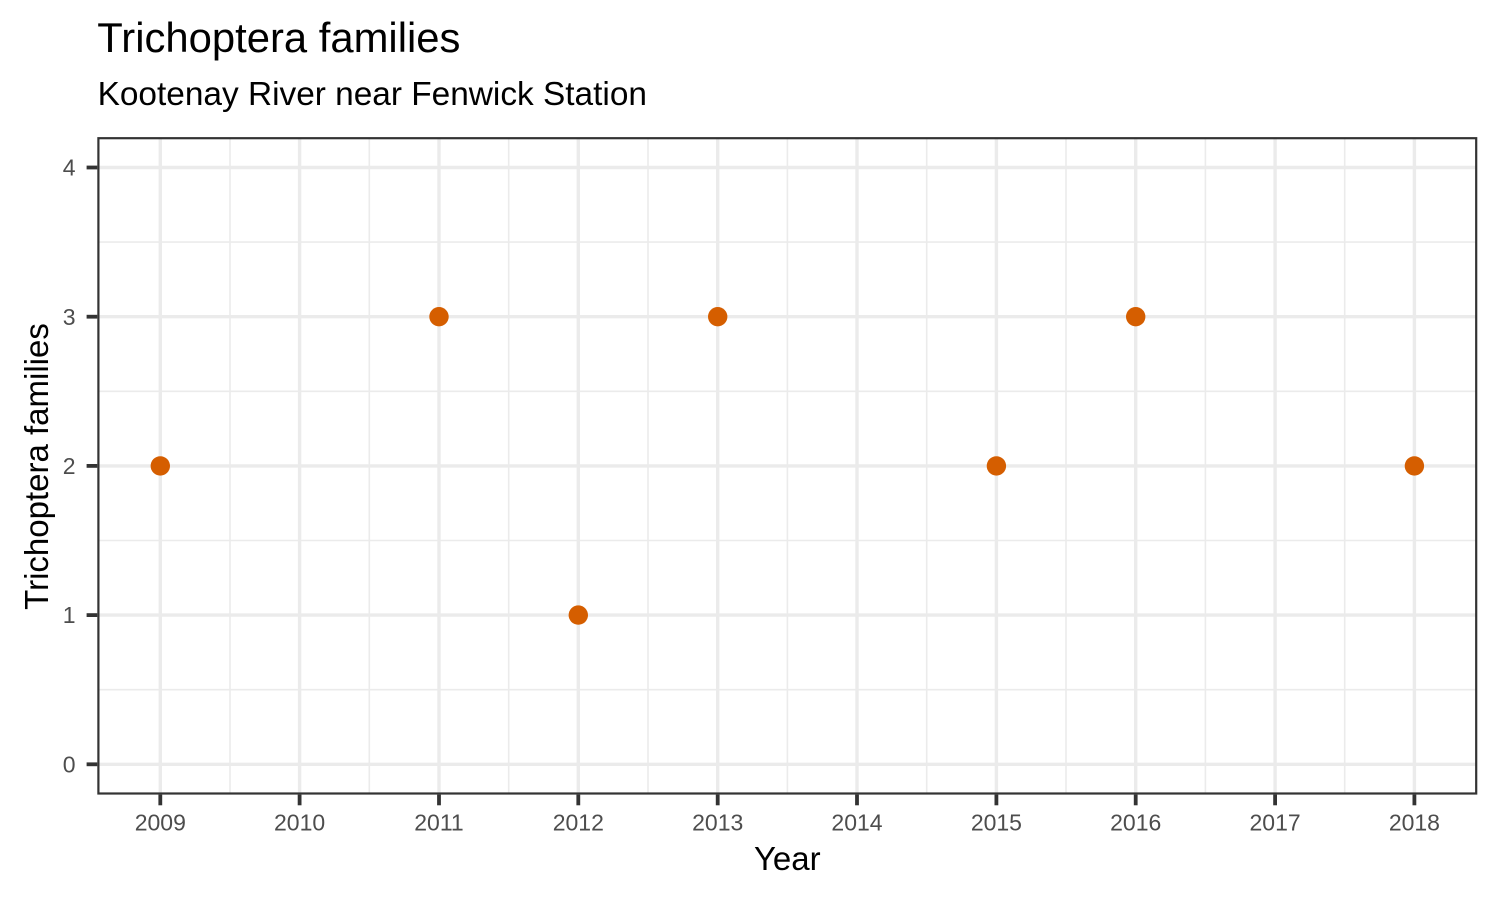 This screenshot has width=1500, height=905. I want to click on svg-text: 2012, so click(578, 823).